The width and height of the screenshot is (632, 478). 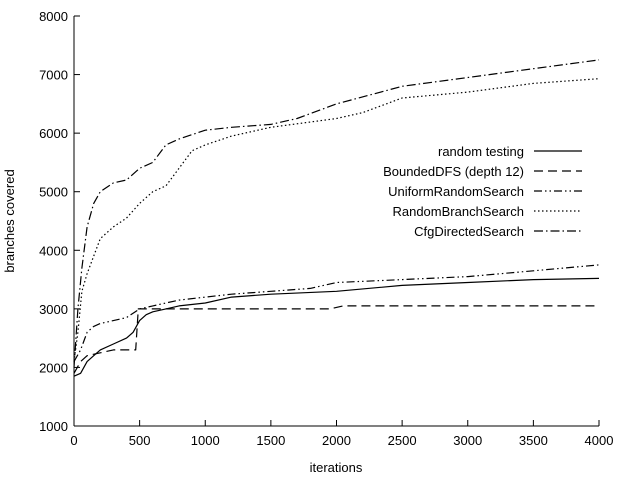 I want to click on y-tick-label: 3000, so click(x=53, y=309).